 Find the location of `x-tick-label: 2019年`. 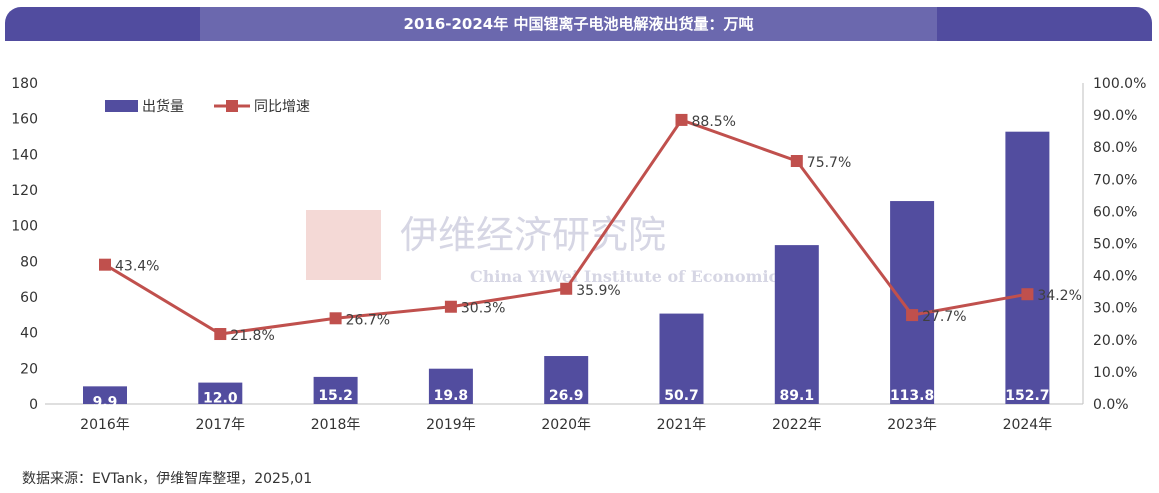

x-tick-label: 2019年 is located at coordinates (451, 425).